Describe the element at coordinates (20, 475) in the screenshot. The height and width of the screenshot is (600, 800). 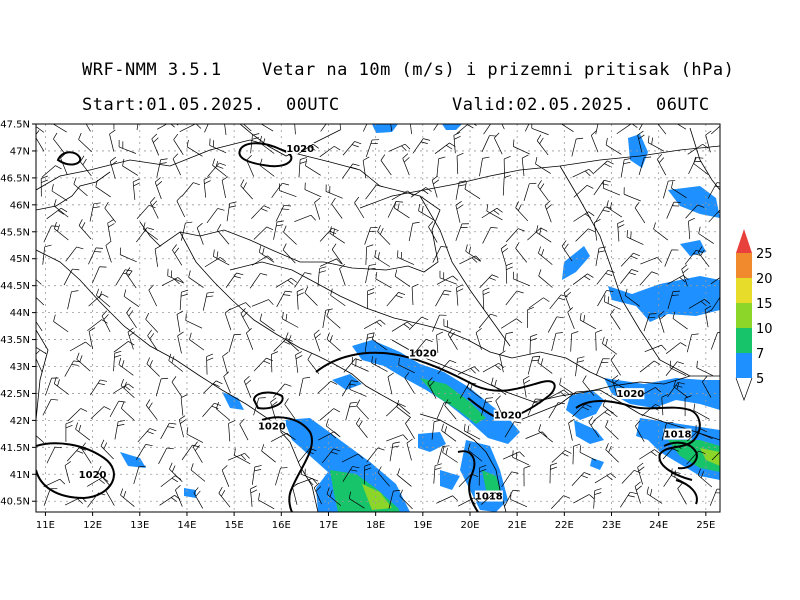
I see `lat-tick-label: 41N` at that location.